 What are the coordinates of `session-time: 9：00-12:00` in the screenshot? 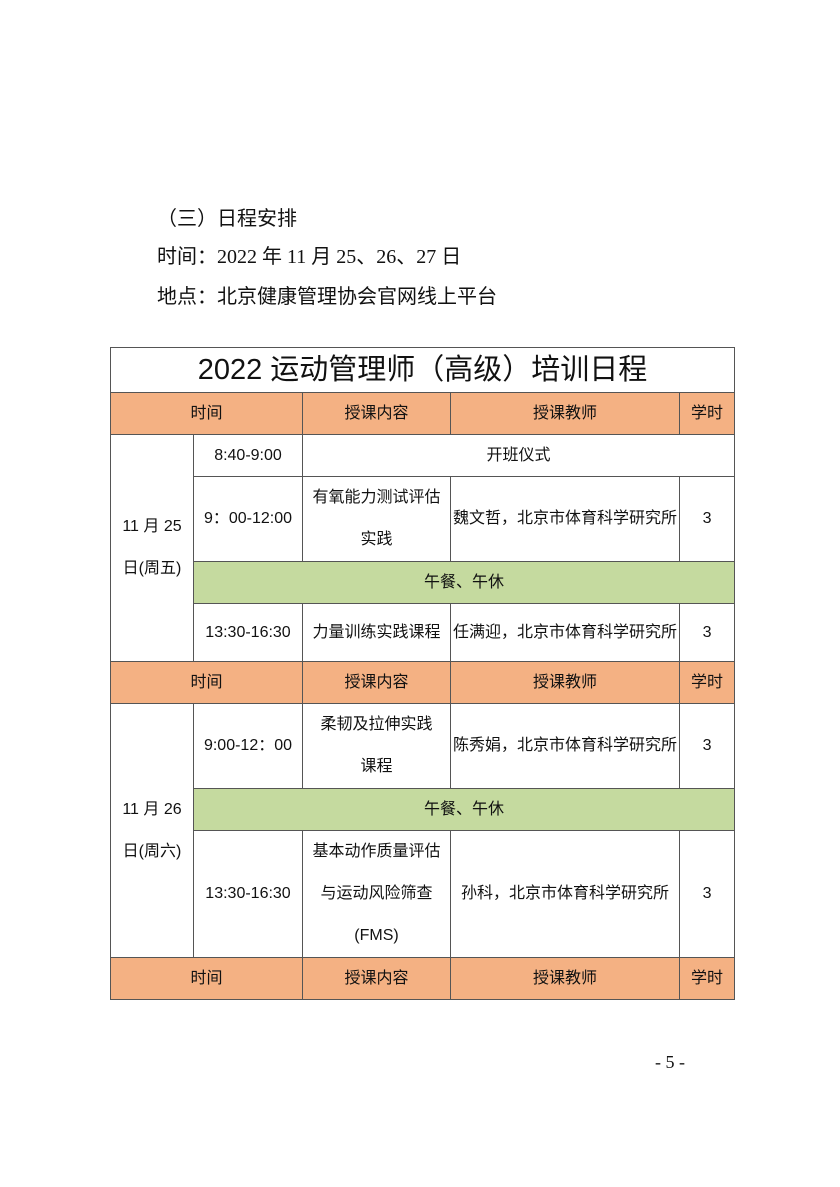 It's located at (248, 519).